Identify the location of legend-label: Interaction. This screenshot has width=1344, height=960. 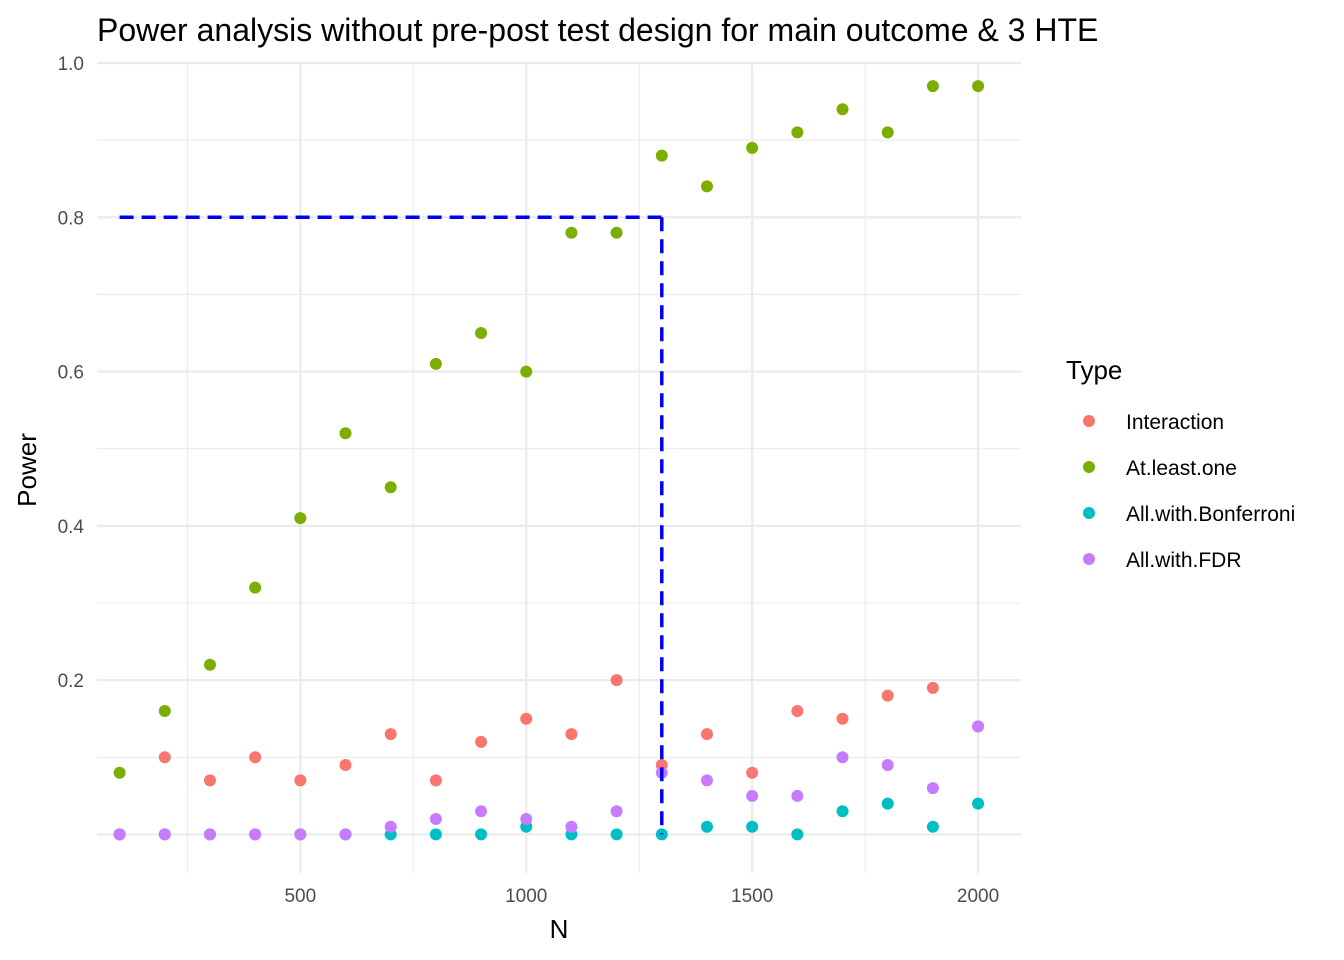
(1175, 422).